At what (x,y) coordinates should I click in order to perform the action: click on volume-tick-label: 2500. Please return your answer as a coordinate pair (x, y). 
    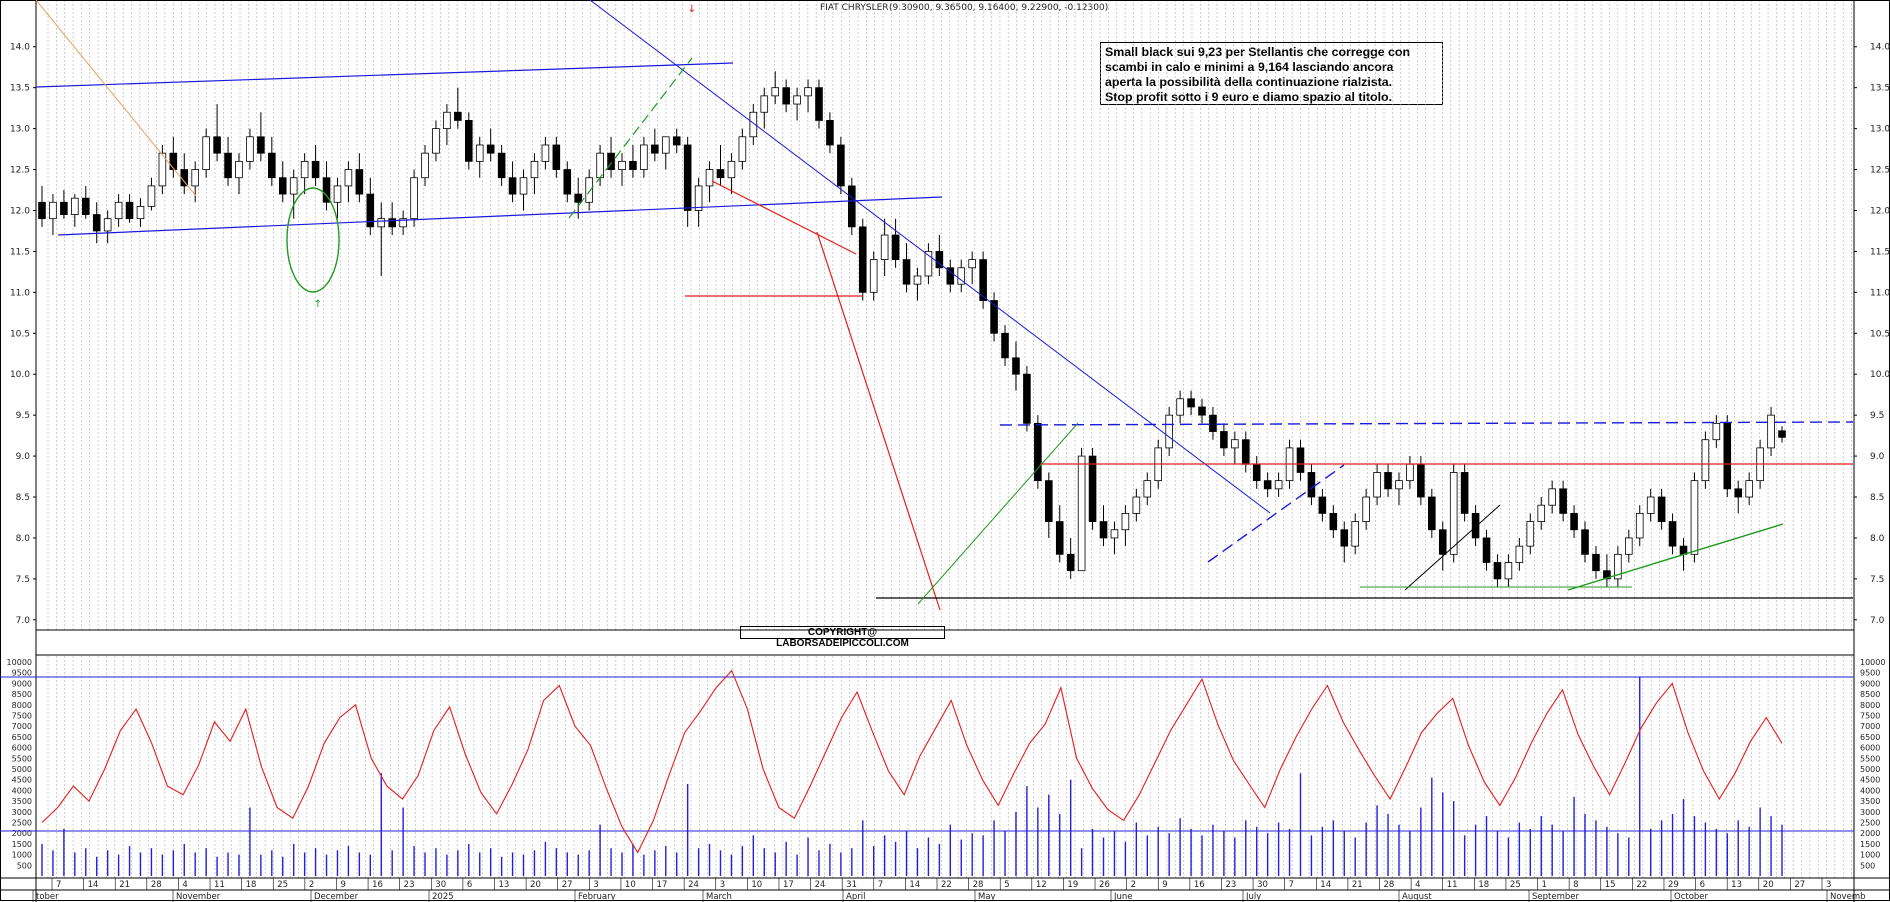
    Looking at the image, I should click on (1870, 823).